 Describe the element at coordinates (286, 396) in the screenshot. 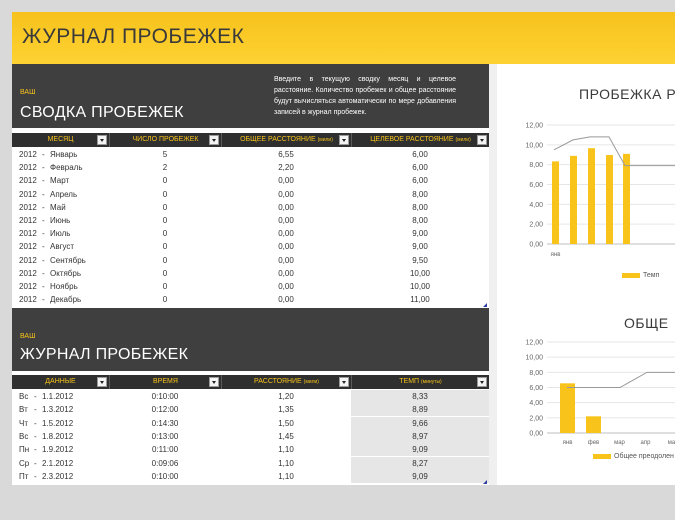

I see `distance-cell: 1,20` at that location.